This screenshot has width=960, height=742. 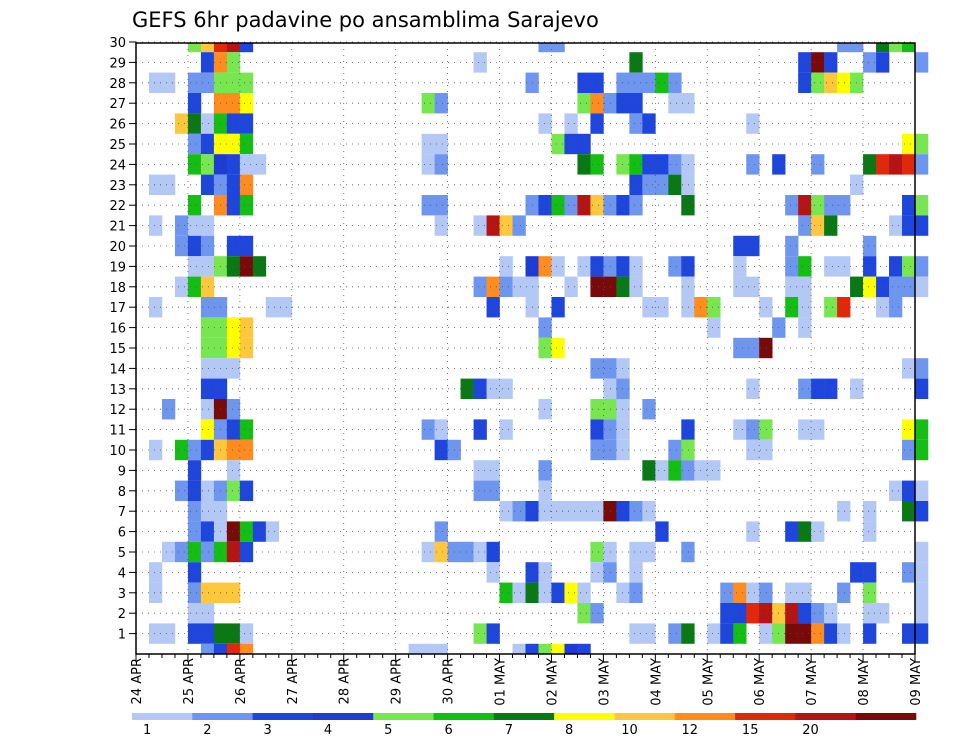 What do you see at coordinates (122, 594) in the screenshot?
I see `y-tick-label: 3` at bounding box center [122, 594].